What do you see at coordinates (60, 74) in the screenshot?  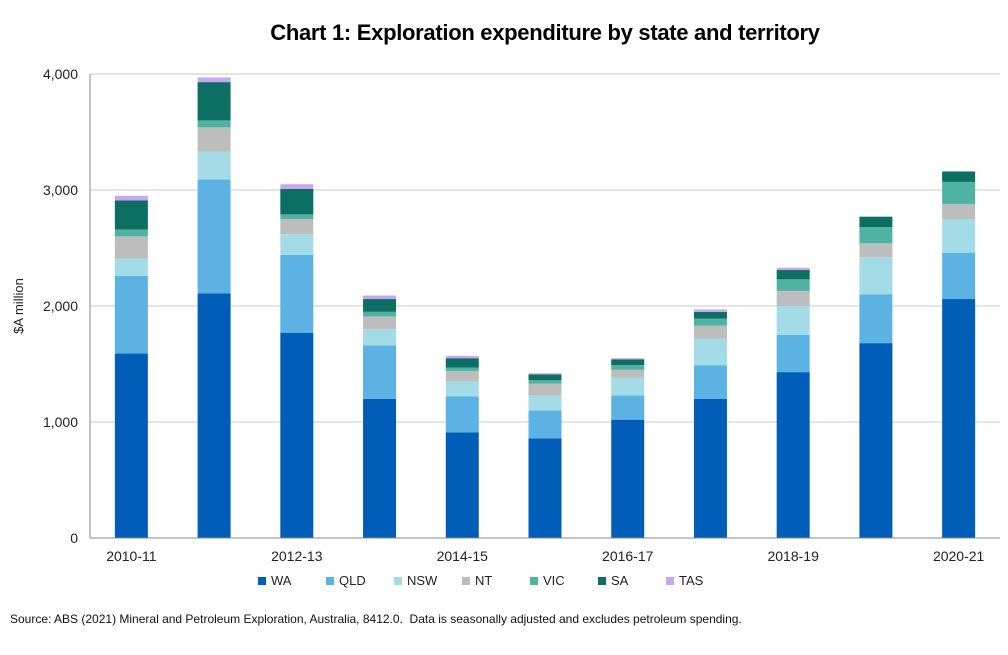 I see `y-tick-label: 4,000` at bounding box center [60, 74].